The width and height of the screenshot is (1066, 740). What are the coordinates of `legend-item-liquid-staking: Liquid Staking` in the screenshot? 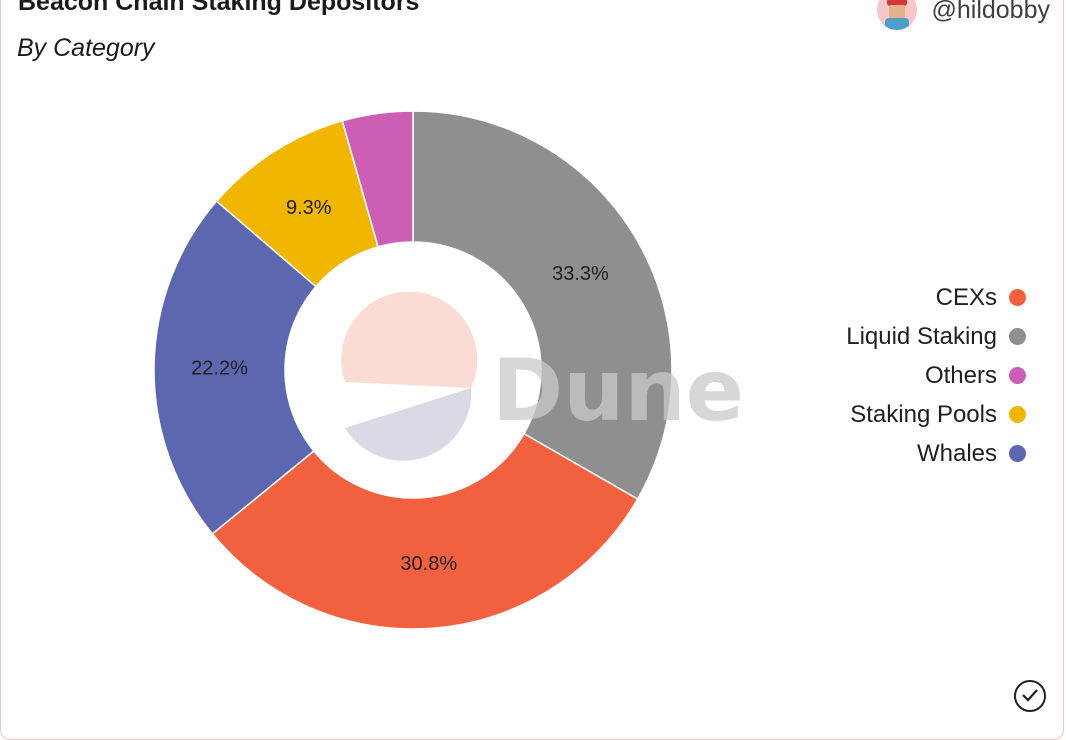 It's located at (936, 336).